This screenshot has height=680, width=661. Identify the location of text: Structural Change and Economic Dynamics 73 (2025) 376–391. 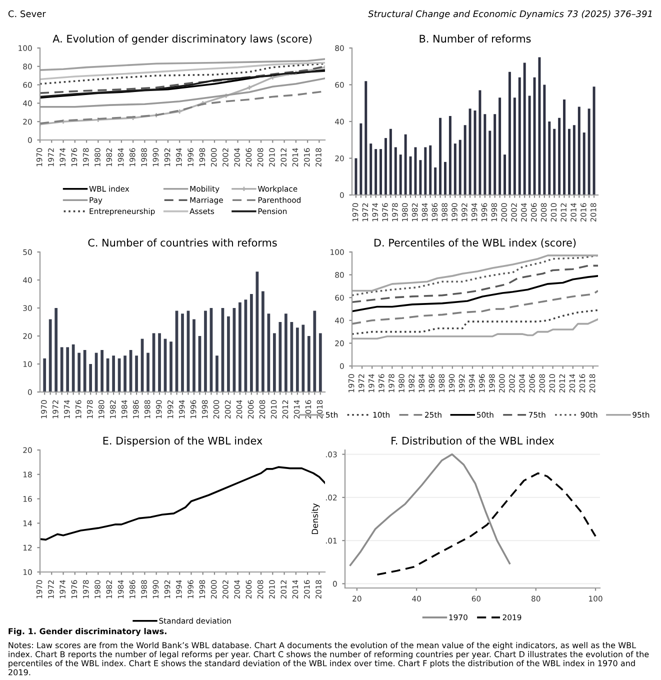
(510, 14).